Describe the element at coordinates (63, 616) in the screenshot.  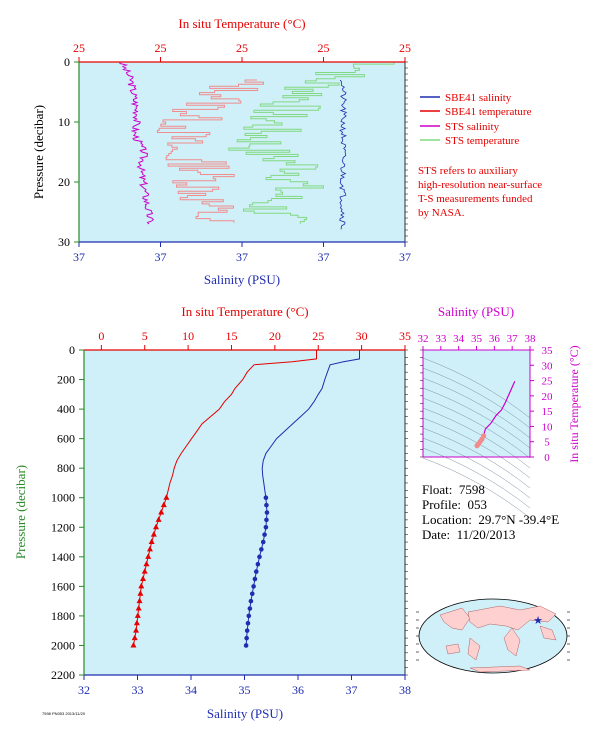
I see `main-pressure-tick-label: 1800` at that location.